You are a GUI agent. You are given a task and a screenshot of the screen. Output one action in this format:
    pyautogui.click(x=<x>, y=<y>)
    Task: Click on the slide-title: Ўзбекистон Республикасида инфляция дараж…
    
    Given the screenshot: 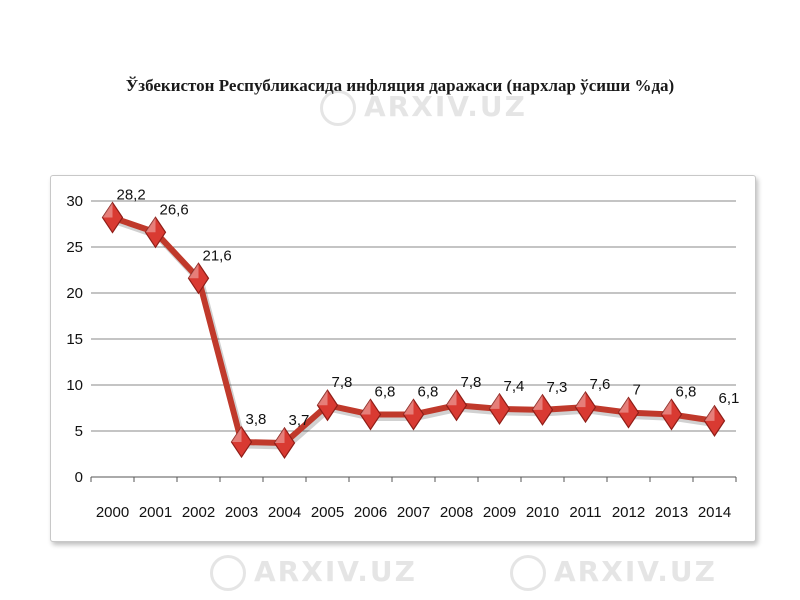 What is the action you would take?
    pyautogui.click(x=400, y=85)
    